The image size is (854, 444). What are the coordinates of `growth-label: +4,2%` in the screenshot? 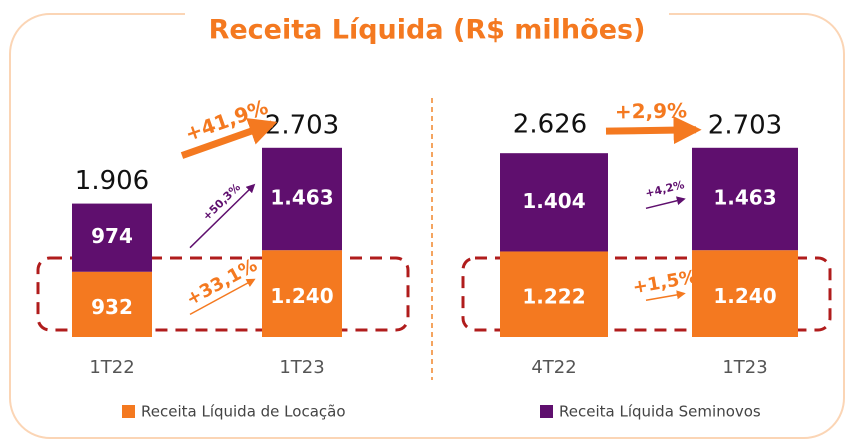 It's located at (665, 189).